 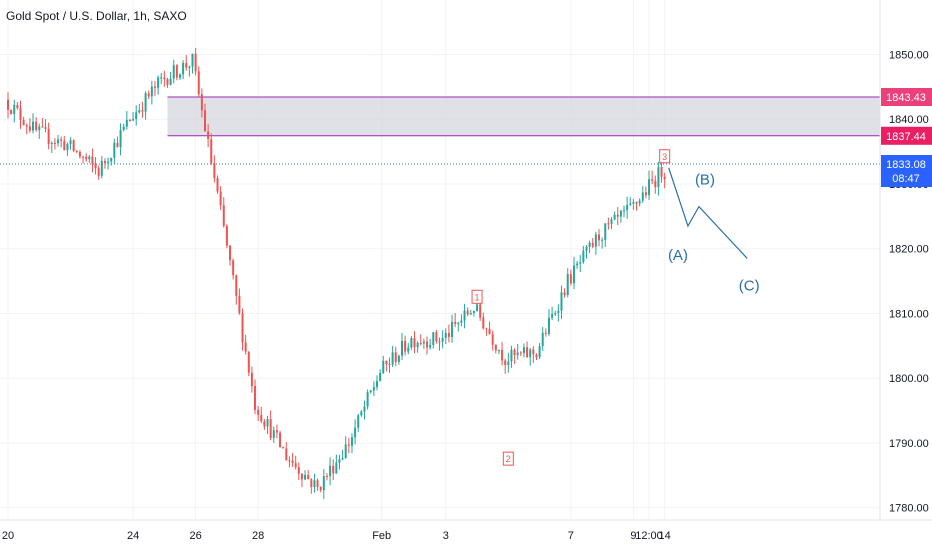 I want to click on x-tick-label: 24, so click(x=133, y=536).